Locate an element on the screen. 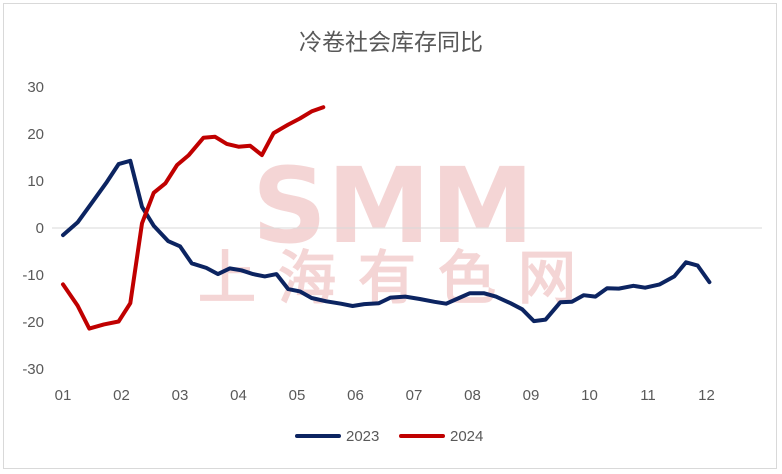 The height and width of the screenshot is (474, 782). x-tick-label: 04 is located at coordinates (238, 395).